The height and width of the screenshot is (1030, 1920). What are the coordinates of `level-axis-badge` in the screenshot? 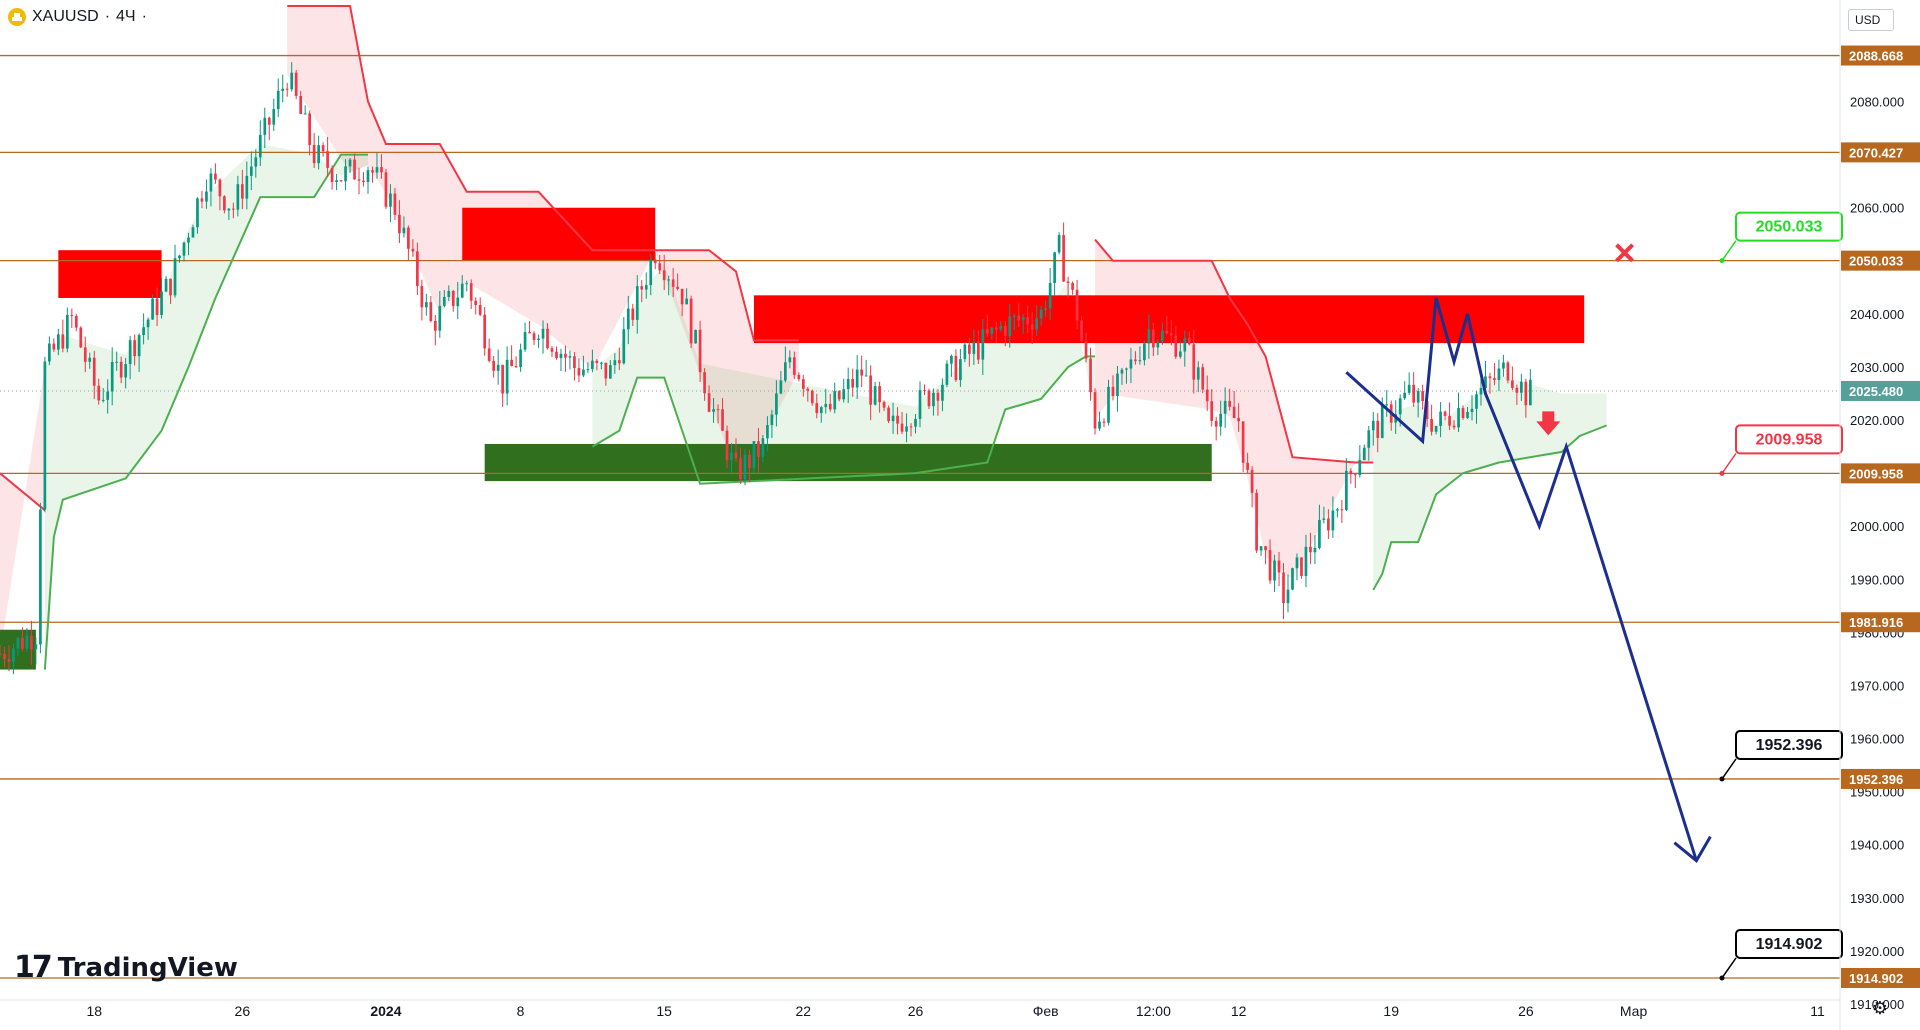 It's located at (1880, 977).